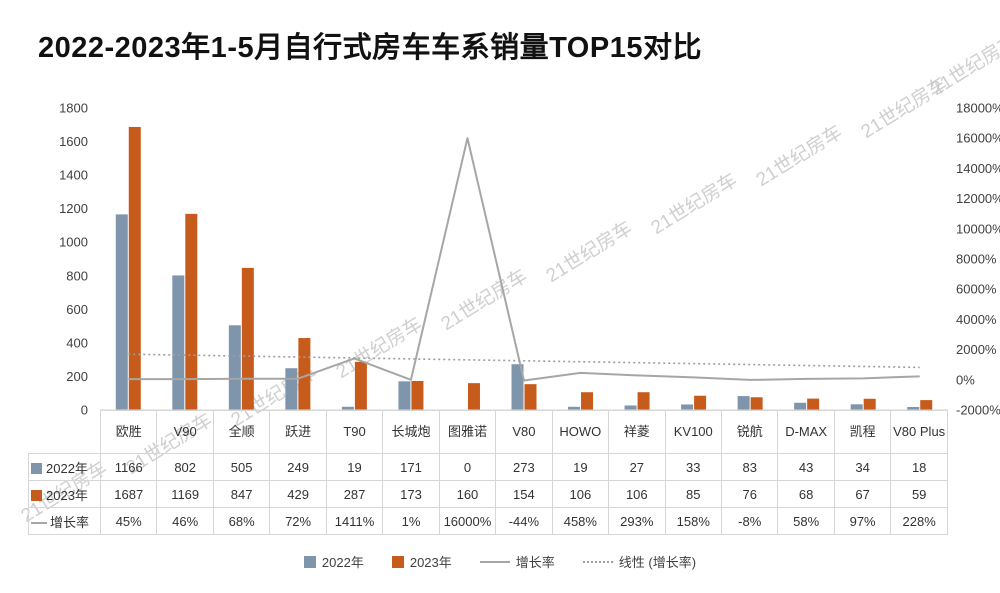 The image size is (1000, 593). What do you see at coordinates (919, 467) in the screenshot?
I see `table-cell: 18` at bounding box center [919, 467].